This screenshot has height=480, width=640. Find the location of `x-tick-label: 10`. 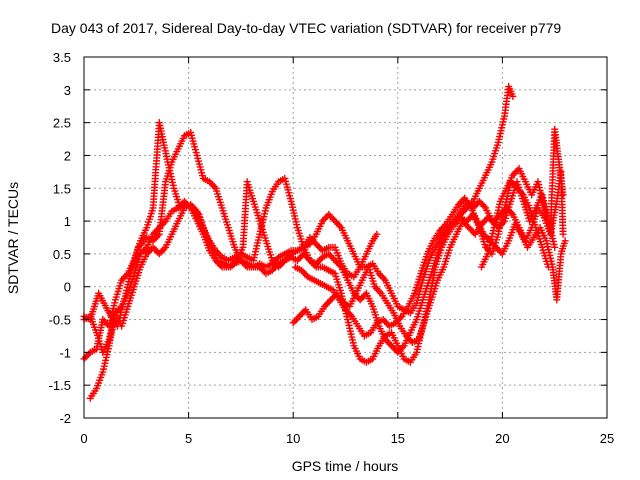

x-tick-label: 10 is located at coordinates (293, 438).